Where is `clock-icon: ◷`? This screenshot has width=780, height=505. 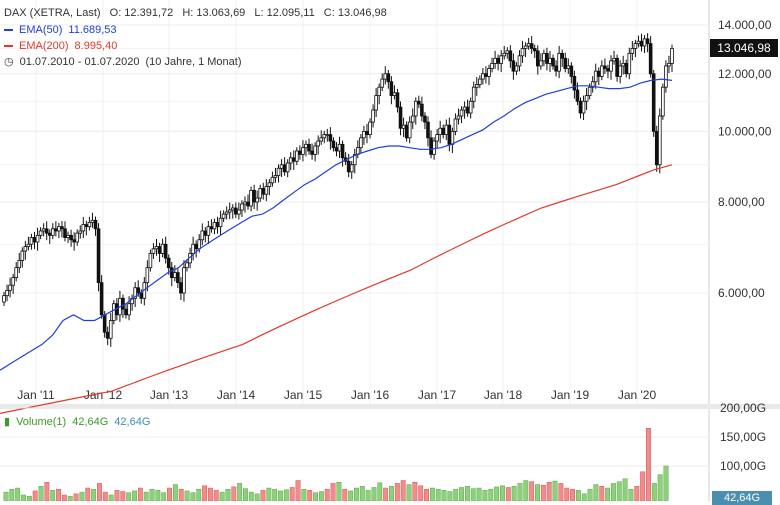 clock-icon: ◷ is located at coordinates (9, 62).